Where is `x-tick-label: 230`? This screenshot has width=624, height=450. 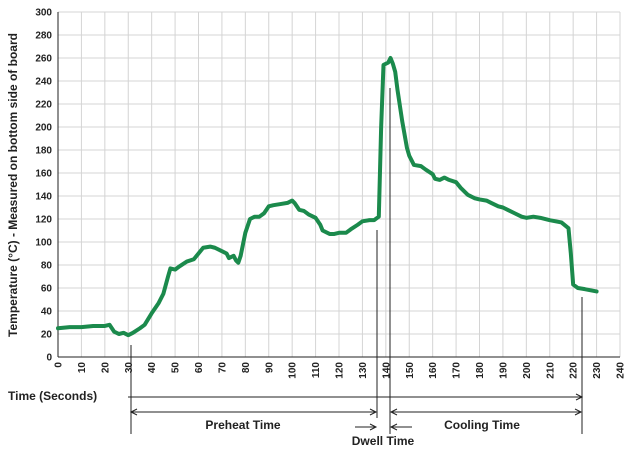
x-tick-label: 230 is located at coordinates (597, 370).